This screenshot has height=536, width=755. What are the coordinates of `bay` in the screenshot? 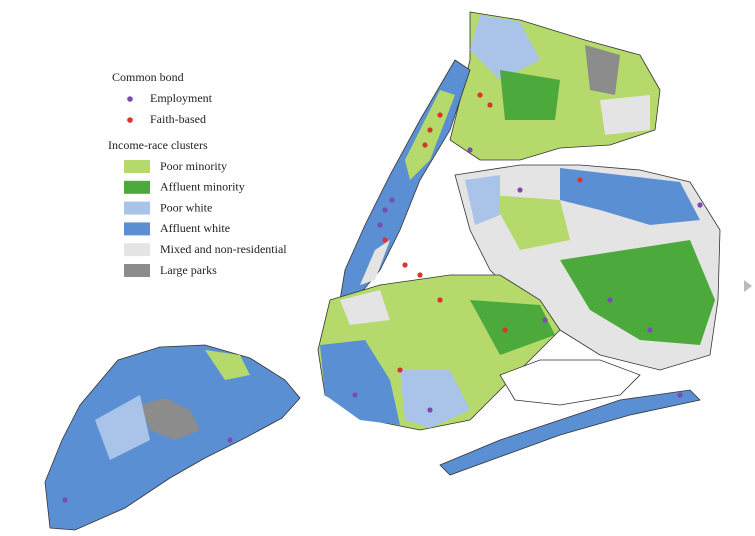 It's located at (570, 382).